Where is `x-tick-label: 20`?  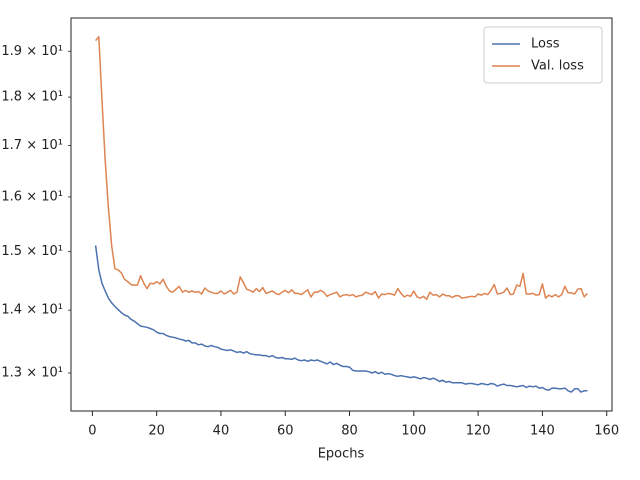 x-tick-label: 20 is located at coordinates (156, 431).